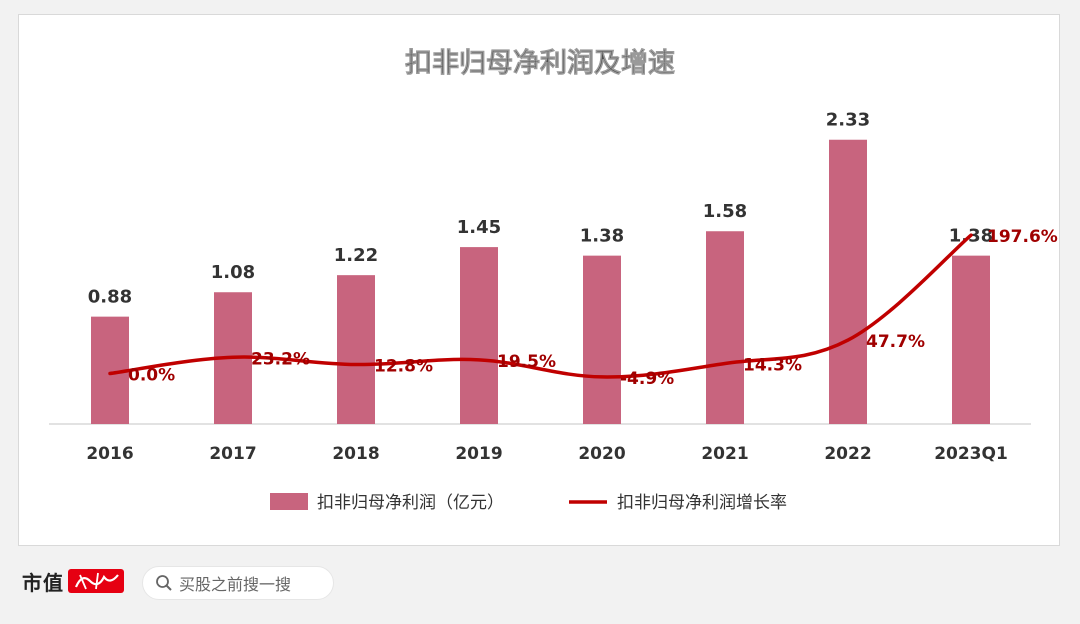  Describe the element at coordinates (164, 583) in the screenshot. I see `search-icon` at that location.